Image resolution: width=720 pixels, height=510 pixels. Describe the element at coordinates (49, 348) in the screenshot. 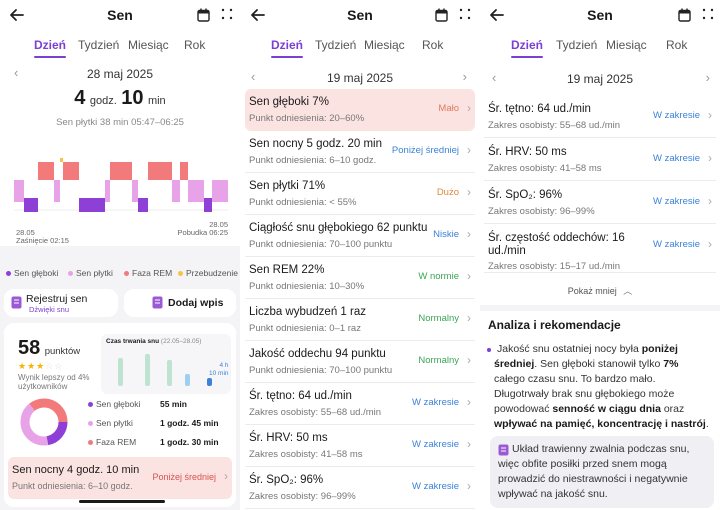

I see `sleep-score: 58 punktów` at that location.